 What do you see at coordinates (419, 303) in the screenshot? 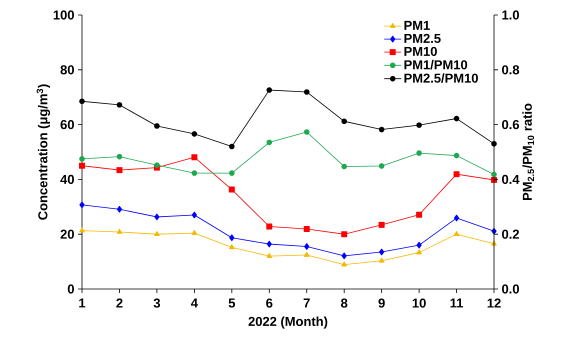
I see `x-tick-label: 10` at bounding box center [419, 303].